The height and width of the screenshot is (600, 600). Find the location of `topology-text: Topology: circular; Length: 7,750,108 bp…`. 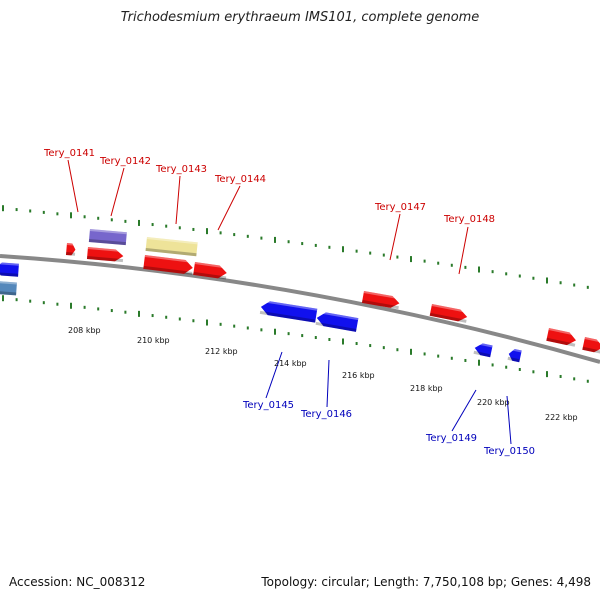

topology-text: Topology: circular; Length: 7,750,108 bp… is located at coordinates (426, 582).